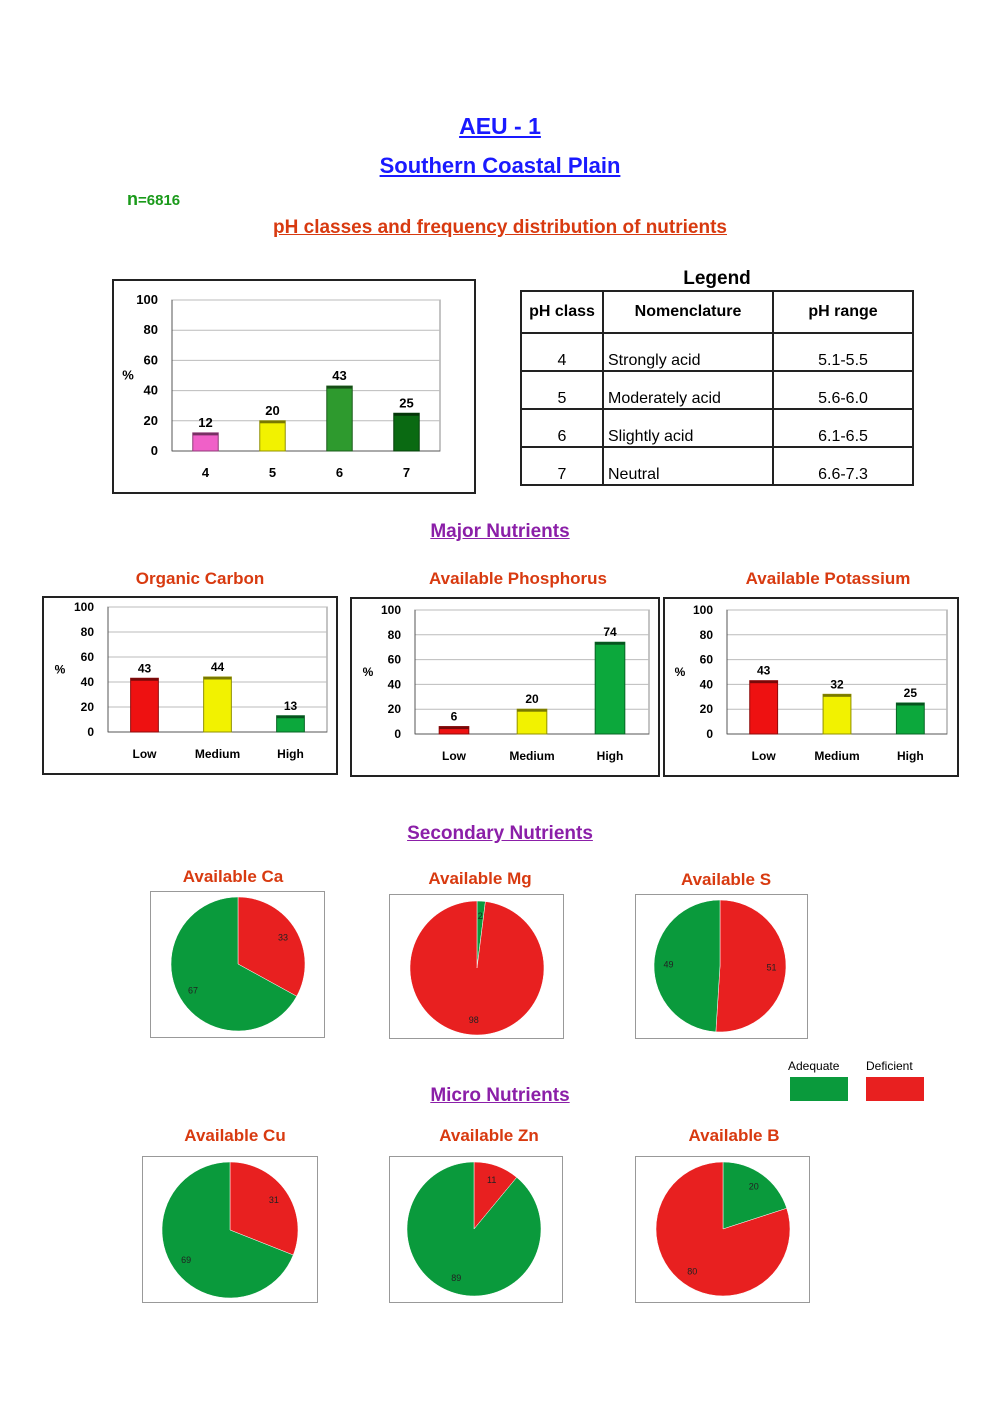 This screenshot has width=1000, height=1415. What do you see at coordinates (717, 278) in the screenshot?
I see `legend-title: Legend` at bounding box center [717, 278].